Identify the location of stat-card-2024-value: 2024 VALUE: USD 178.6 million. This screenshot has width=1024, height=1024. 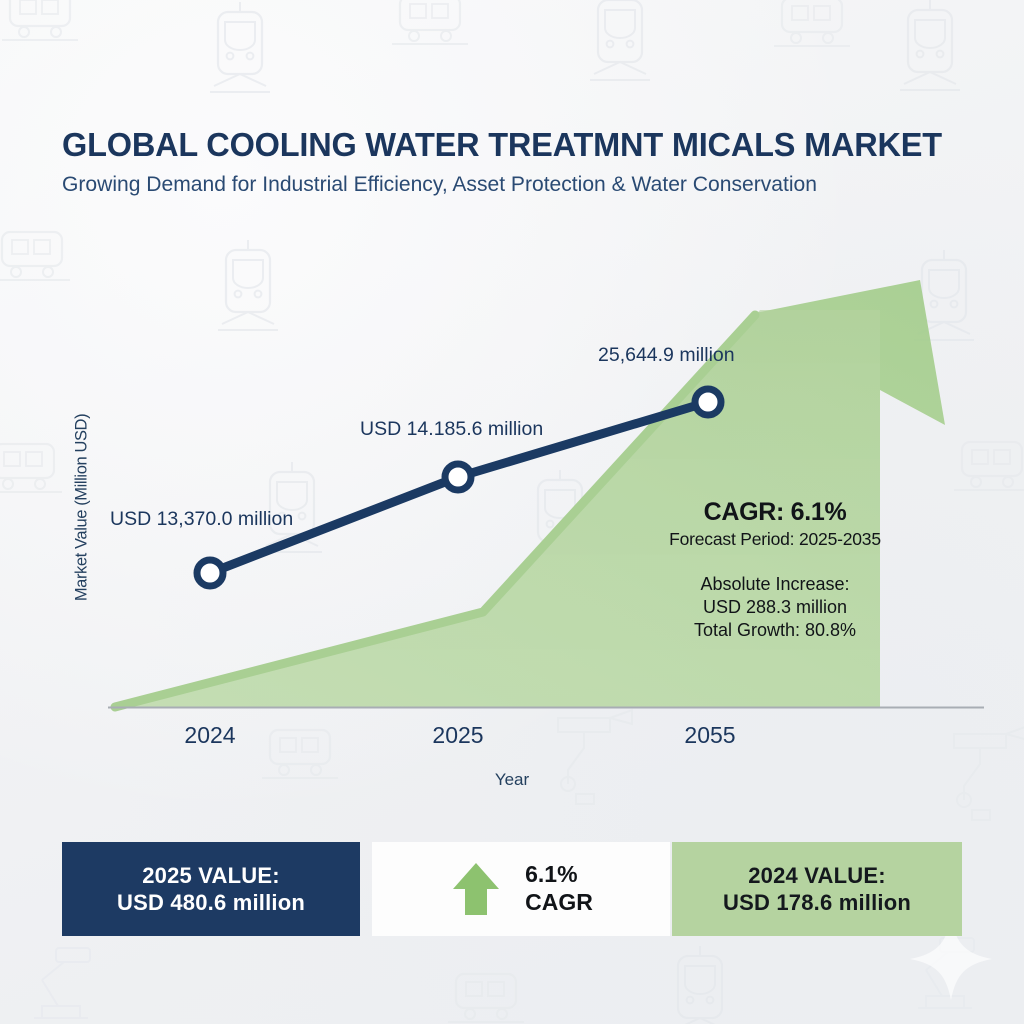
(817, 889).